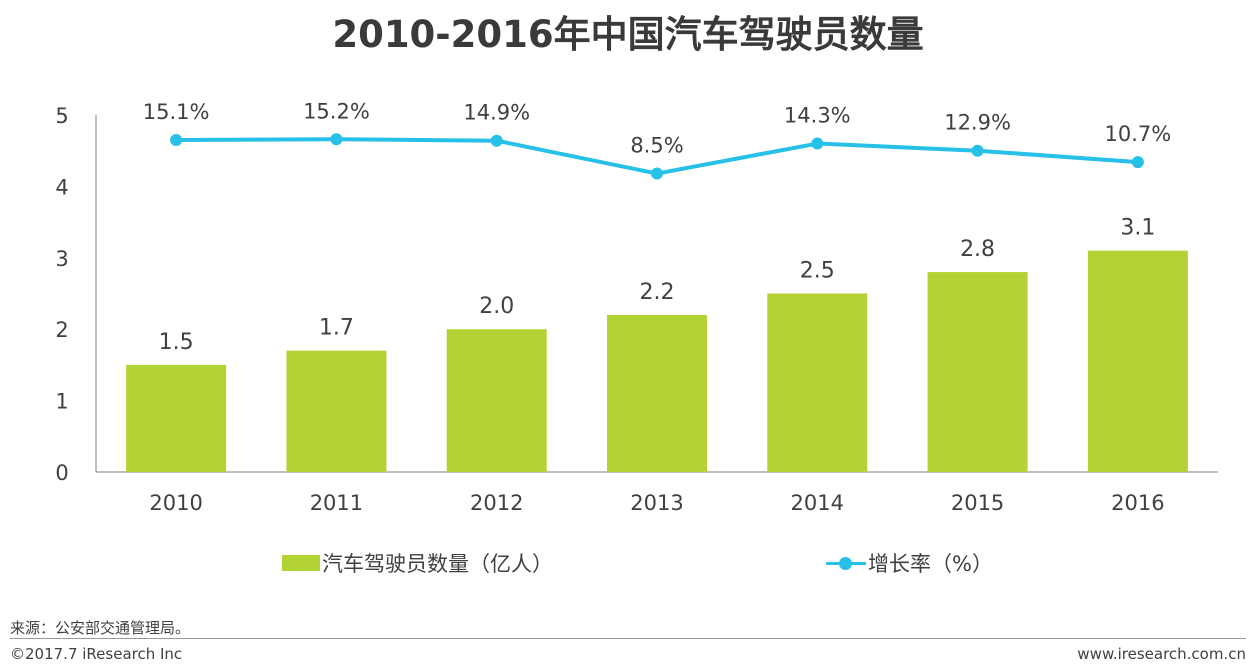 The height and width of the screenshot is (672, 1256). What do you see at coordinates (817, 116) in the screenshot?
I see `line-value-label: 14.3%` at bounding box center [817, 116].